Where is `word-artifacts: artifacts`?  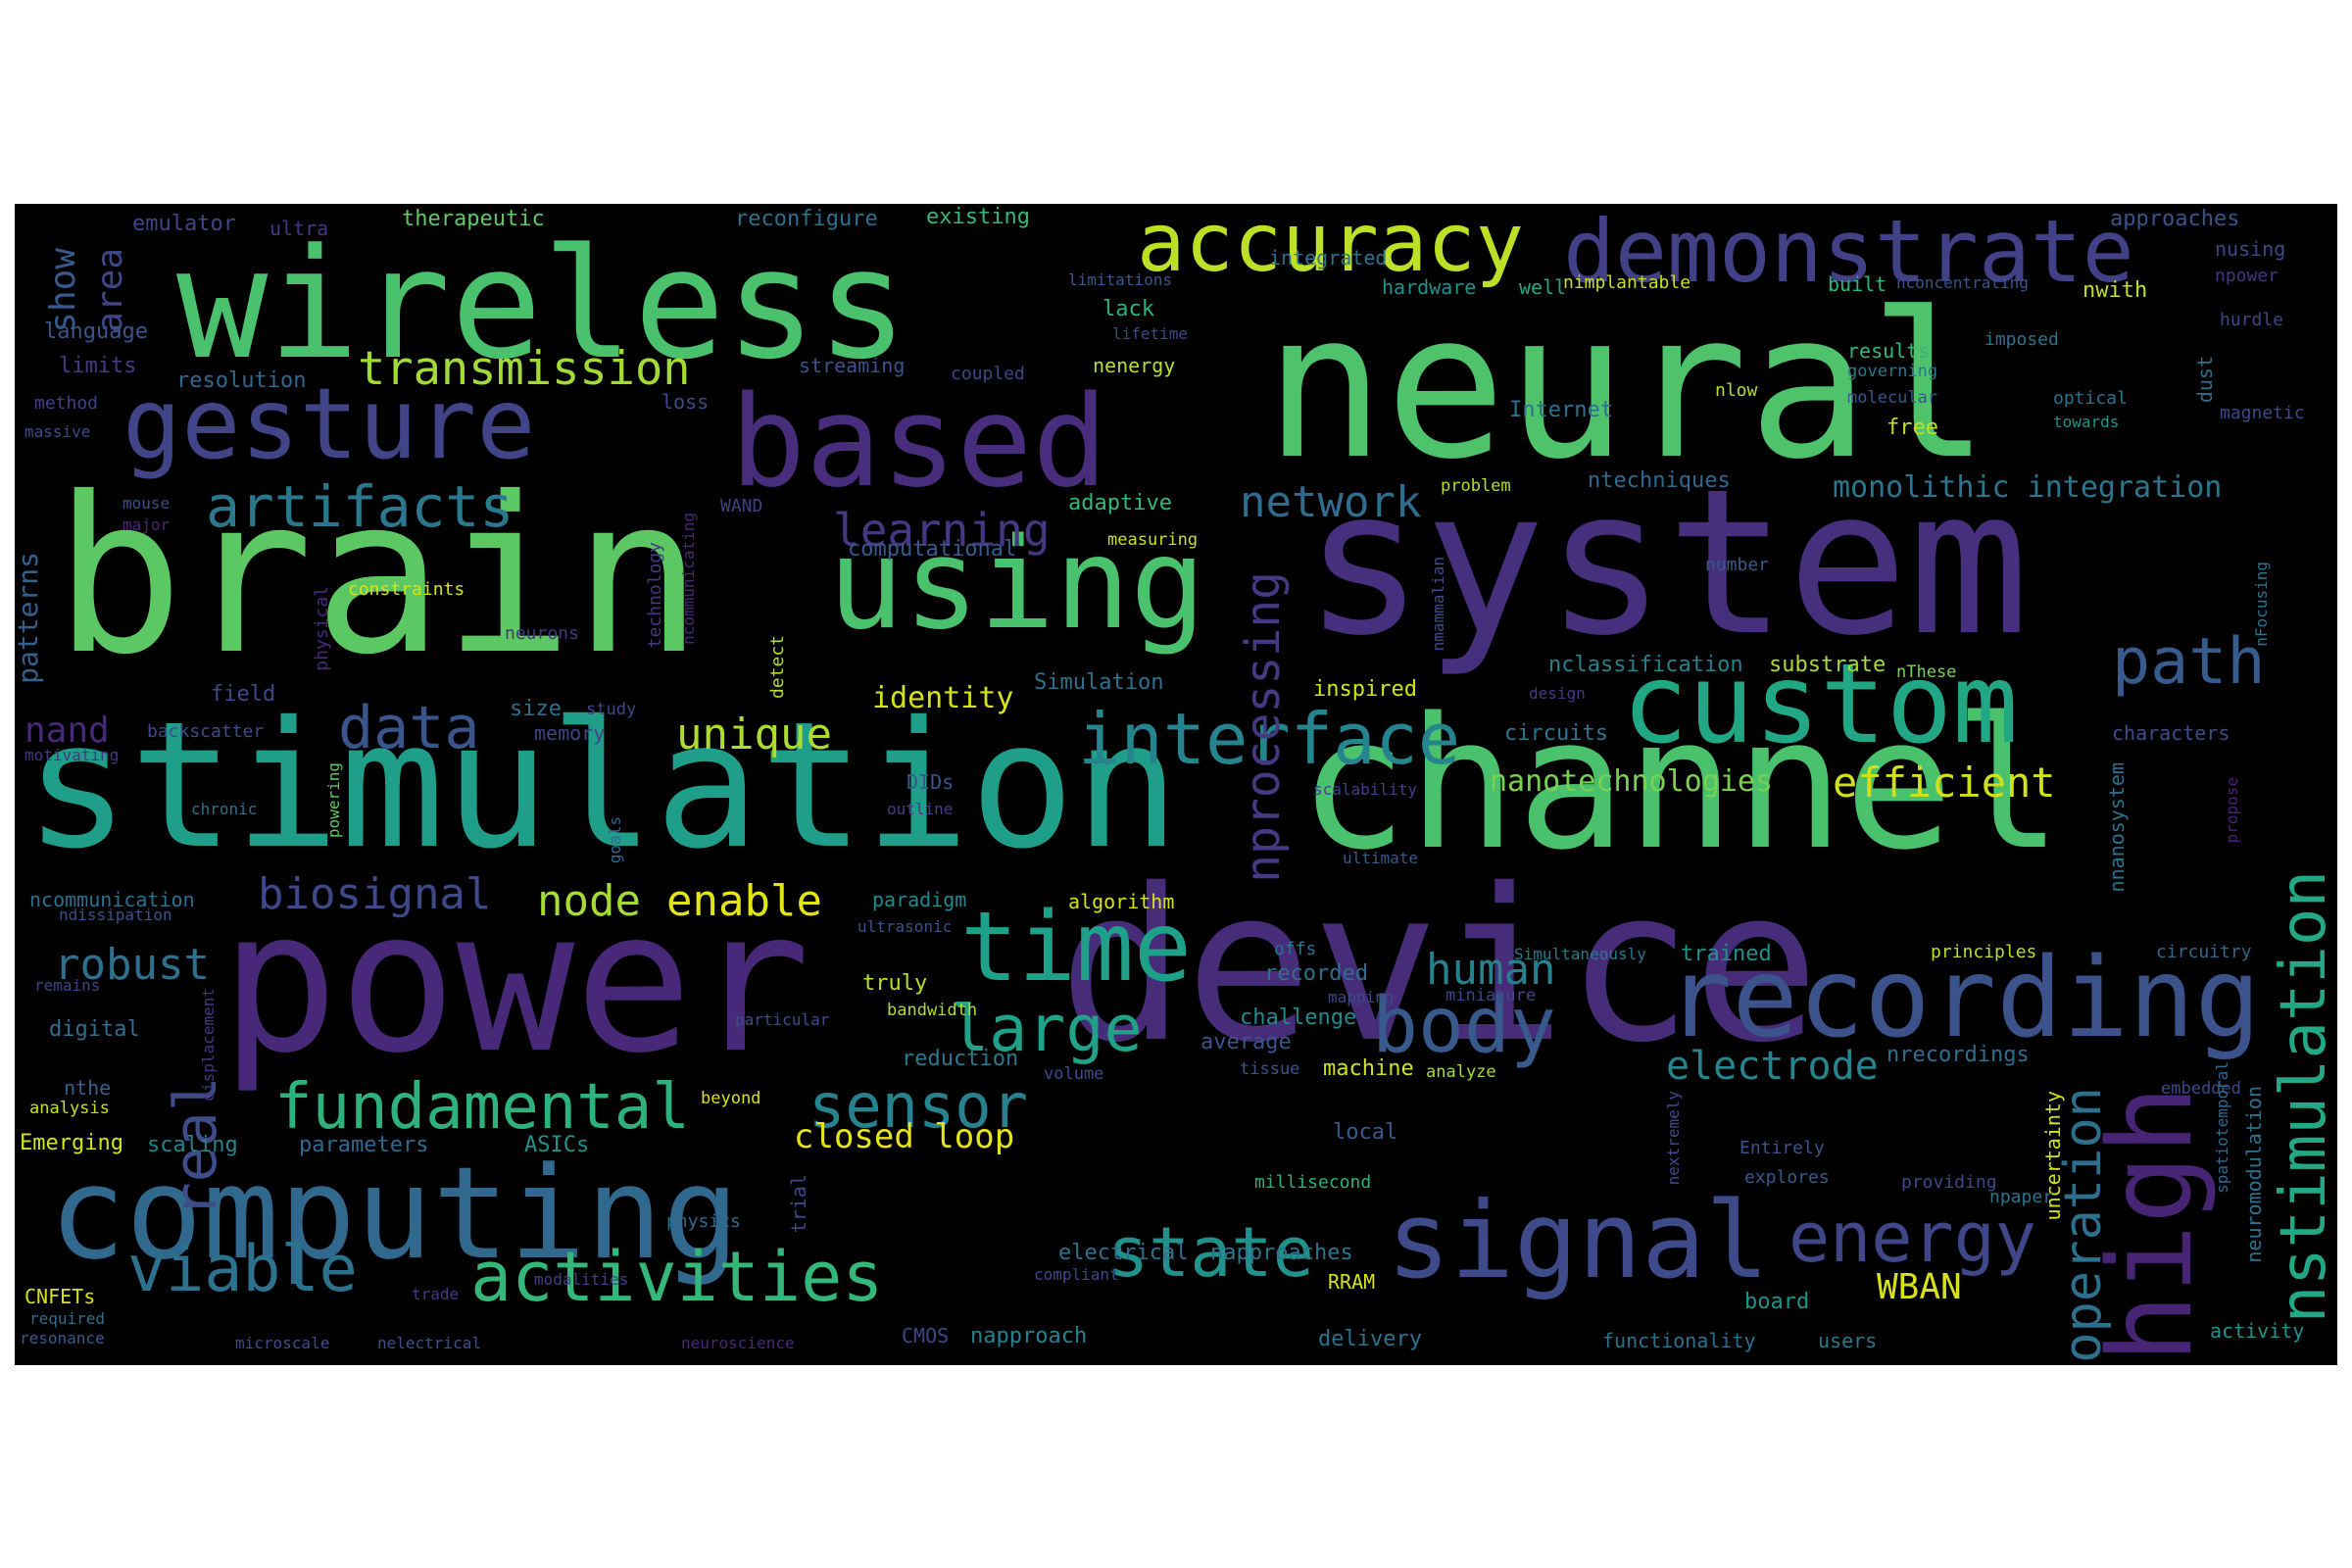
word-artifacts: artifacts is located at coordinates (360, 506).